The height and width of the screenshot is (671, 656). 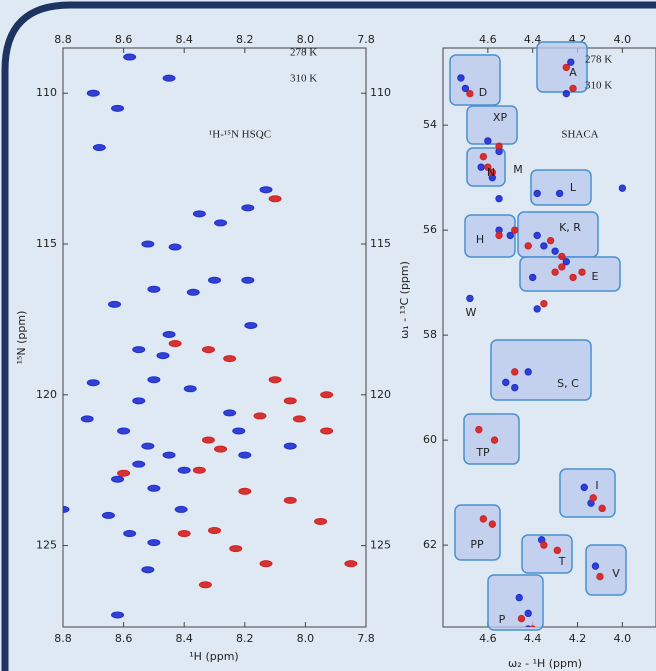 I want to click on annotation-label: A, so click(x=573, y=72).